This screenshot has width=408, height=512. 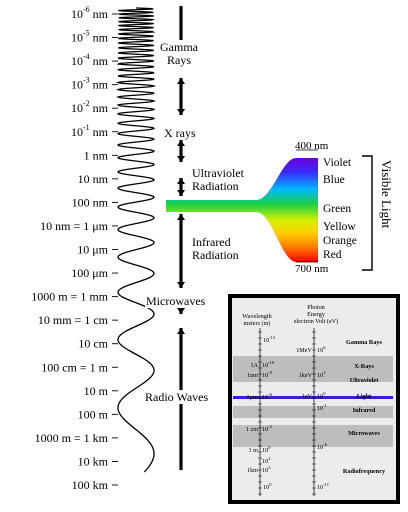 I want to click on scale-label: 10 m, so click(x=96, y=391).